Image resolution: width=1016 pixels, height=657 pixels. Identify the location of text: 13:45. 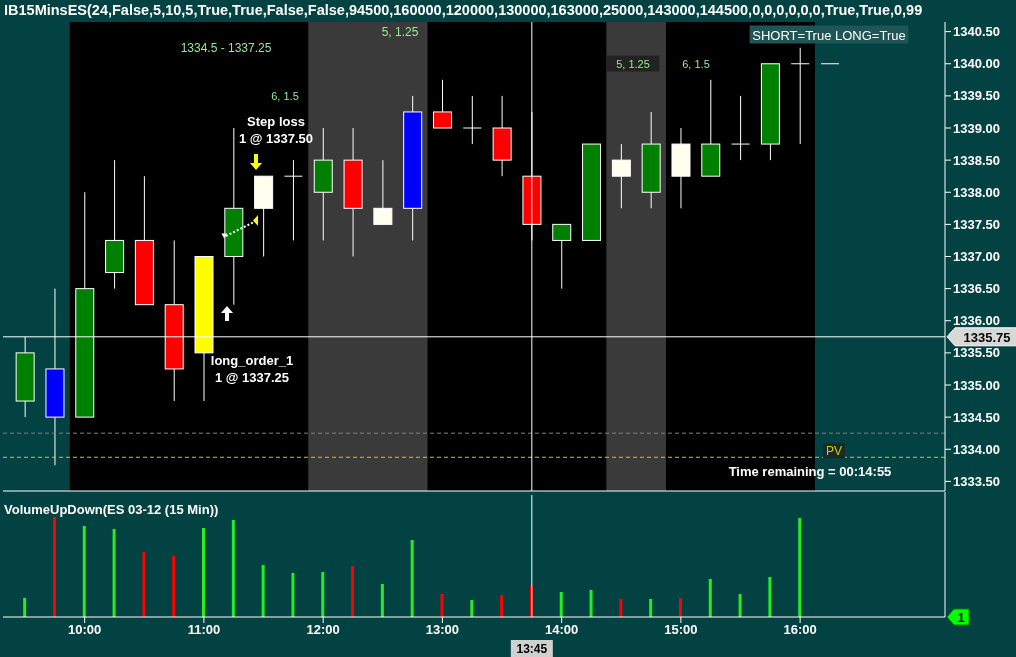
(532, 649).